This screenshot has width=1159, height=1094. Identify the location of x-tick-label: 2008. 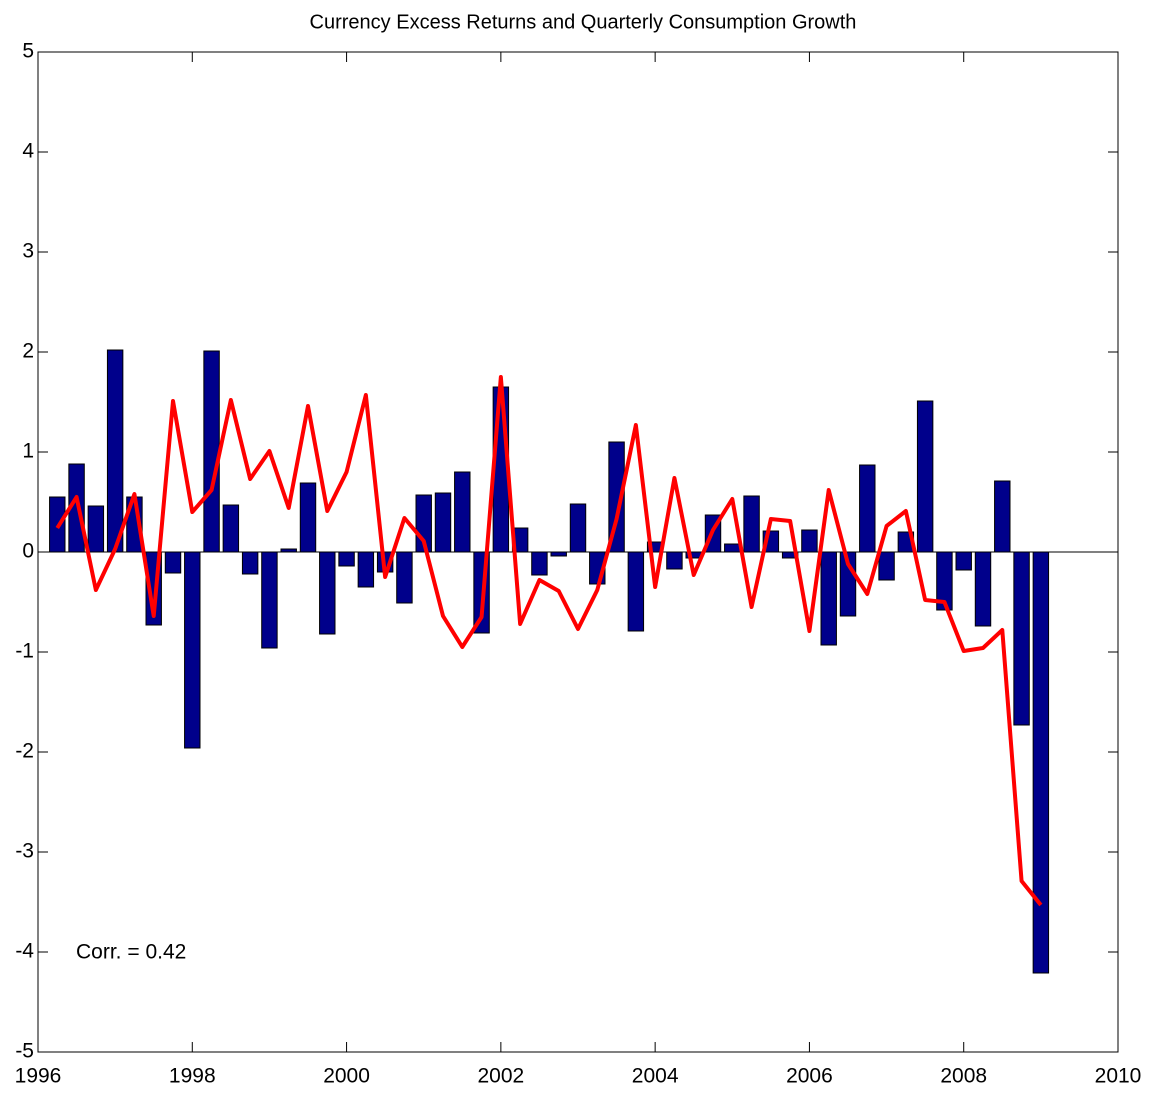
(963, 1076).